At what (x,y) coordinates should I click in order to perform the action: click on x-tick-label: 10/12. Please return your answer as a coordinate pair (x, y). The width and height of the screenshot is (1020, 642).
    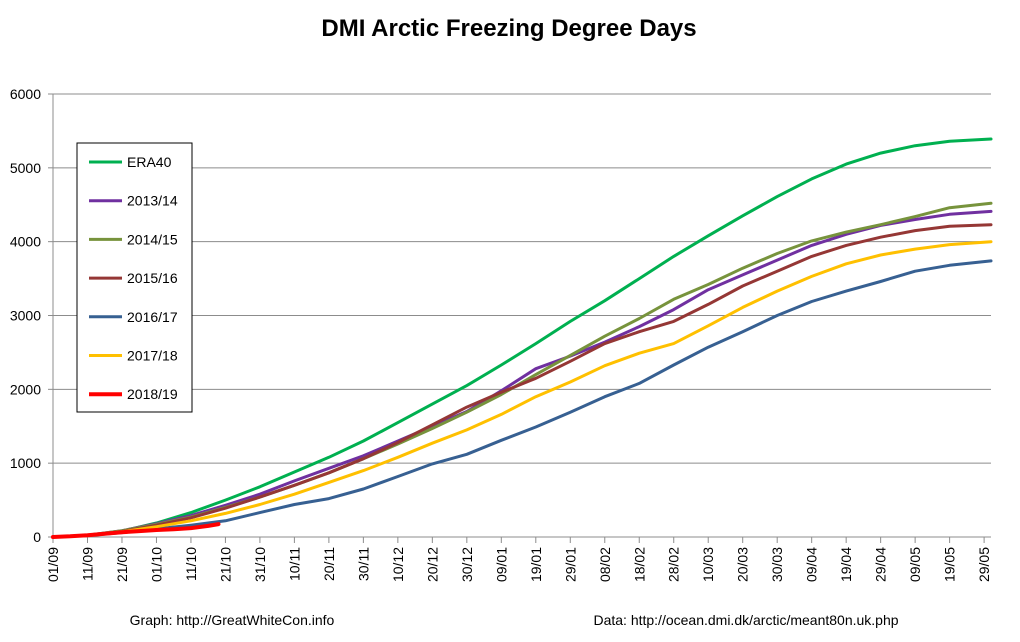
    Looking at the image, I should click on (398, 564).